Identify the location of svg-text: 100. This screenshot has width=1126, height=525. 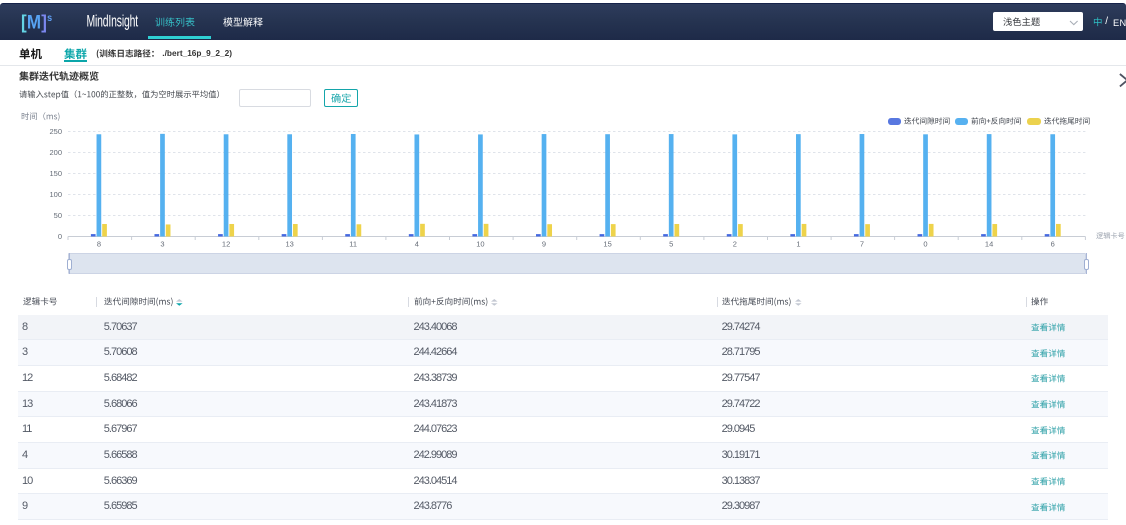
(55, 194).